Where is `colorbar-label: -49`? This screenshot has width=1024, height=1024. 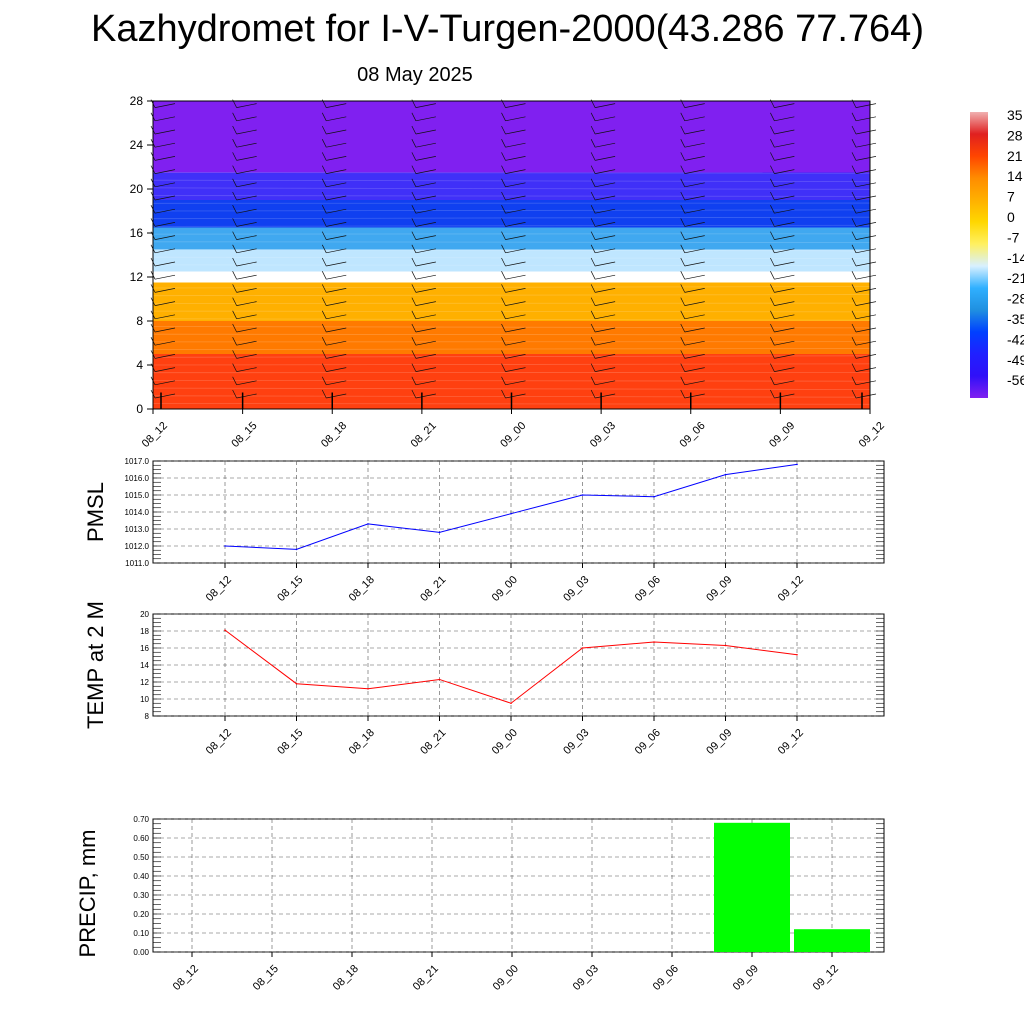 colorbar-label: -49 is located at coordinates (1015, 360).